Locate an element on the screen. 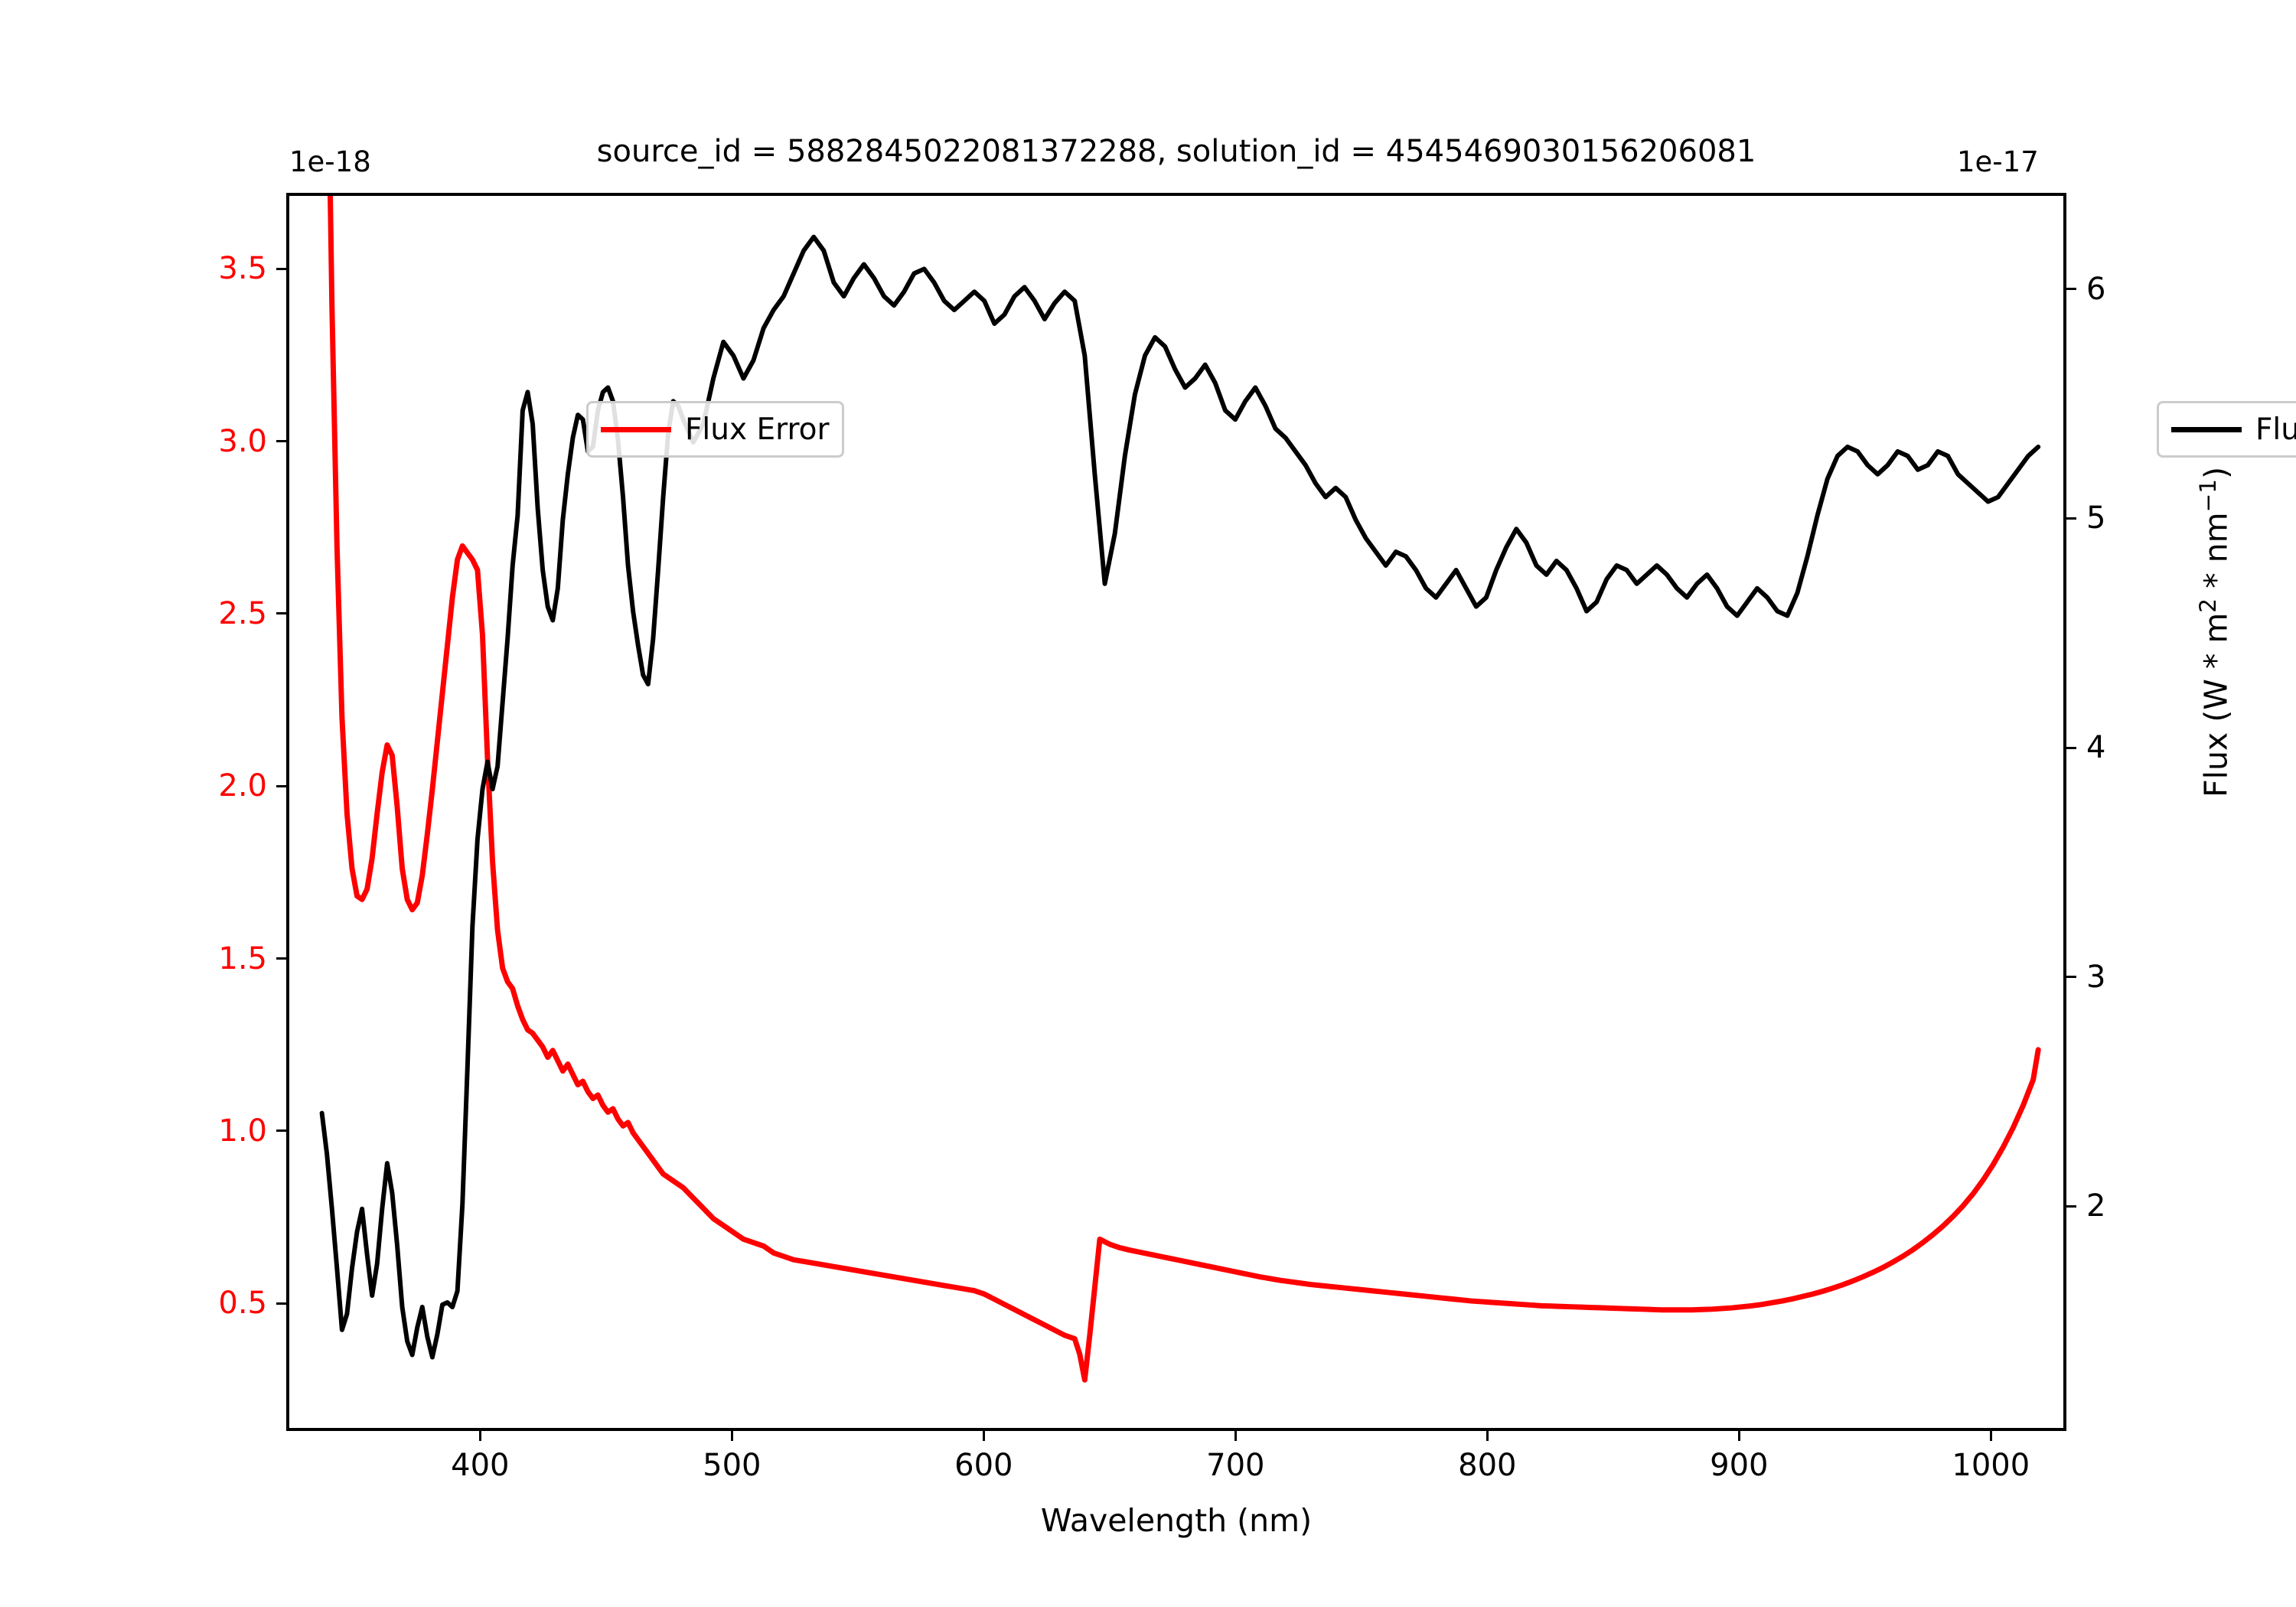  legend-label-flux: Flux is located at coordinates (2275, 429).